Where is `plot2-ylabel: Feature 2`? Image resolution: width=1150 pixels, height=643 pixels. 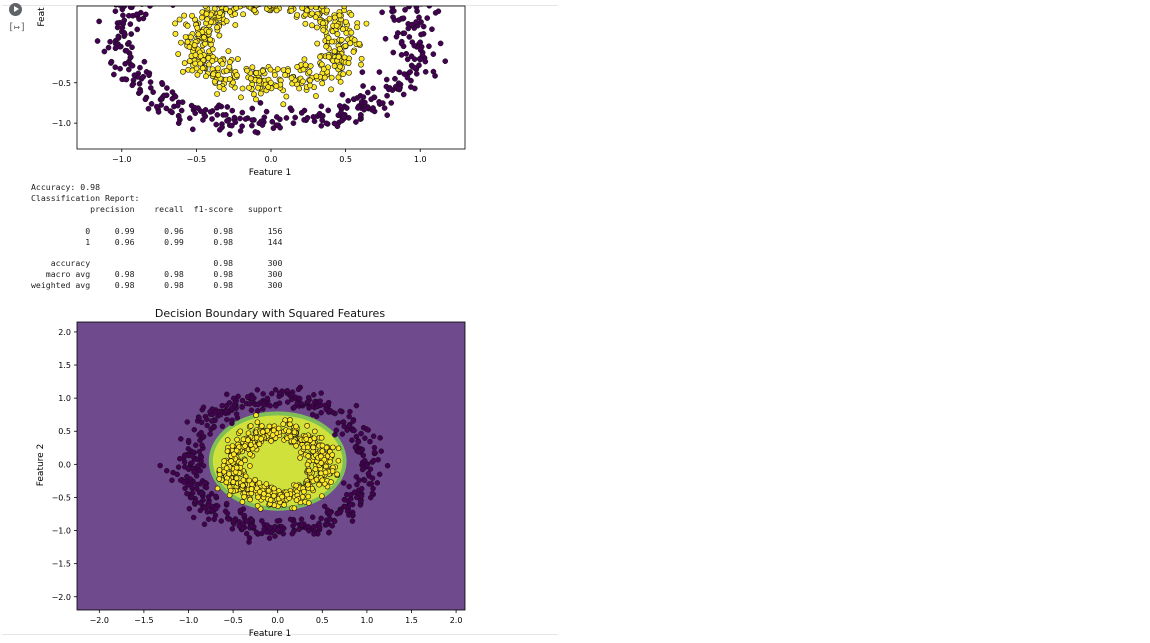
plot2-ylabel: Feature 2 is located at coordinates (41, 465).